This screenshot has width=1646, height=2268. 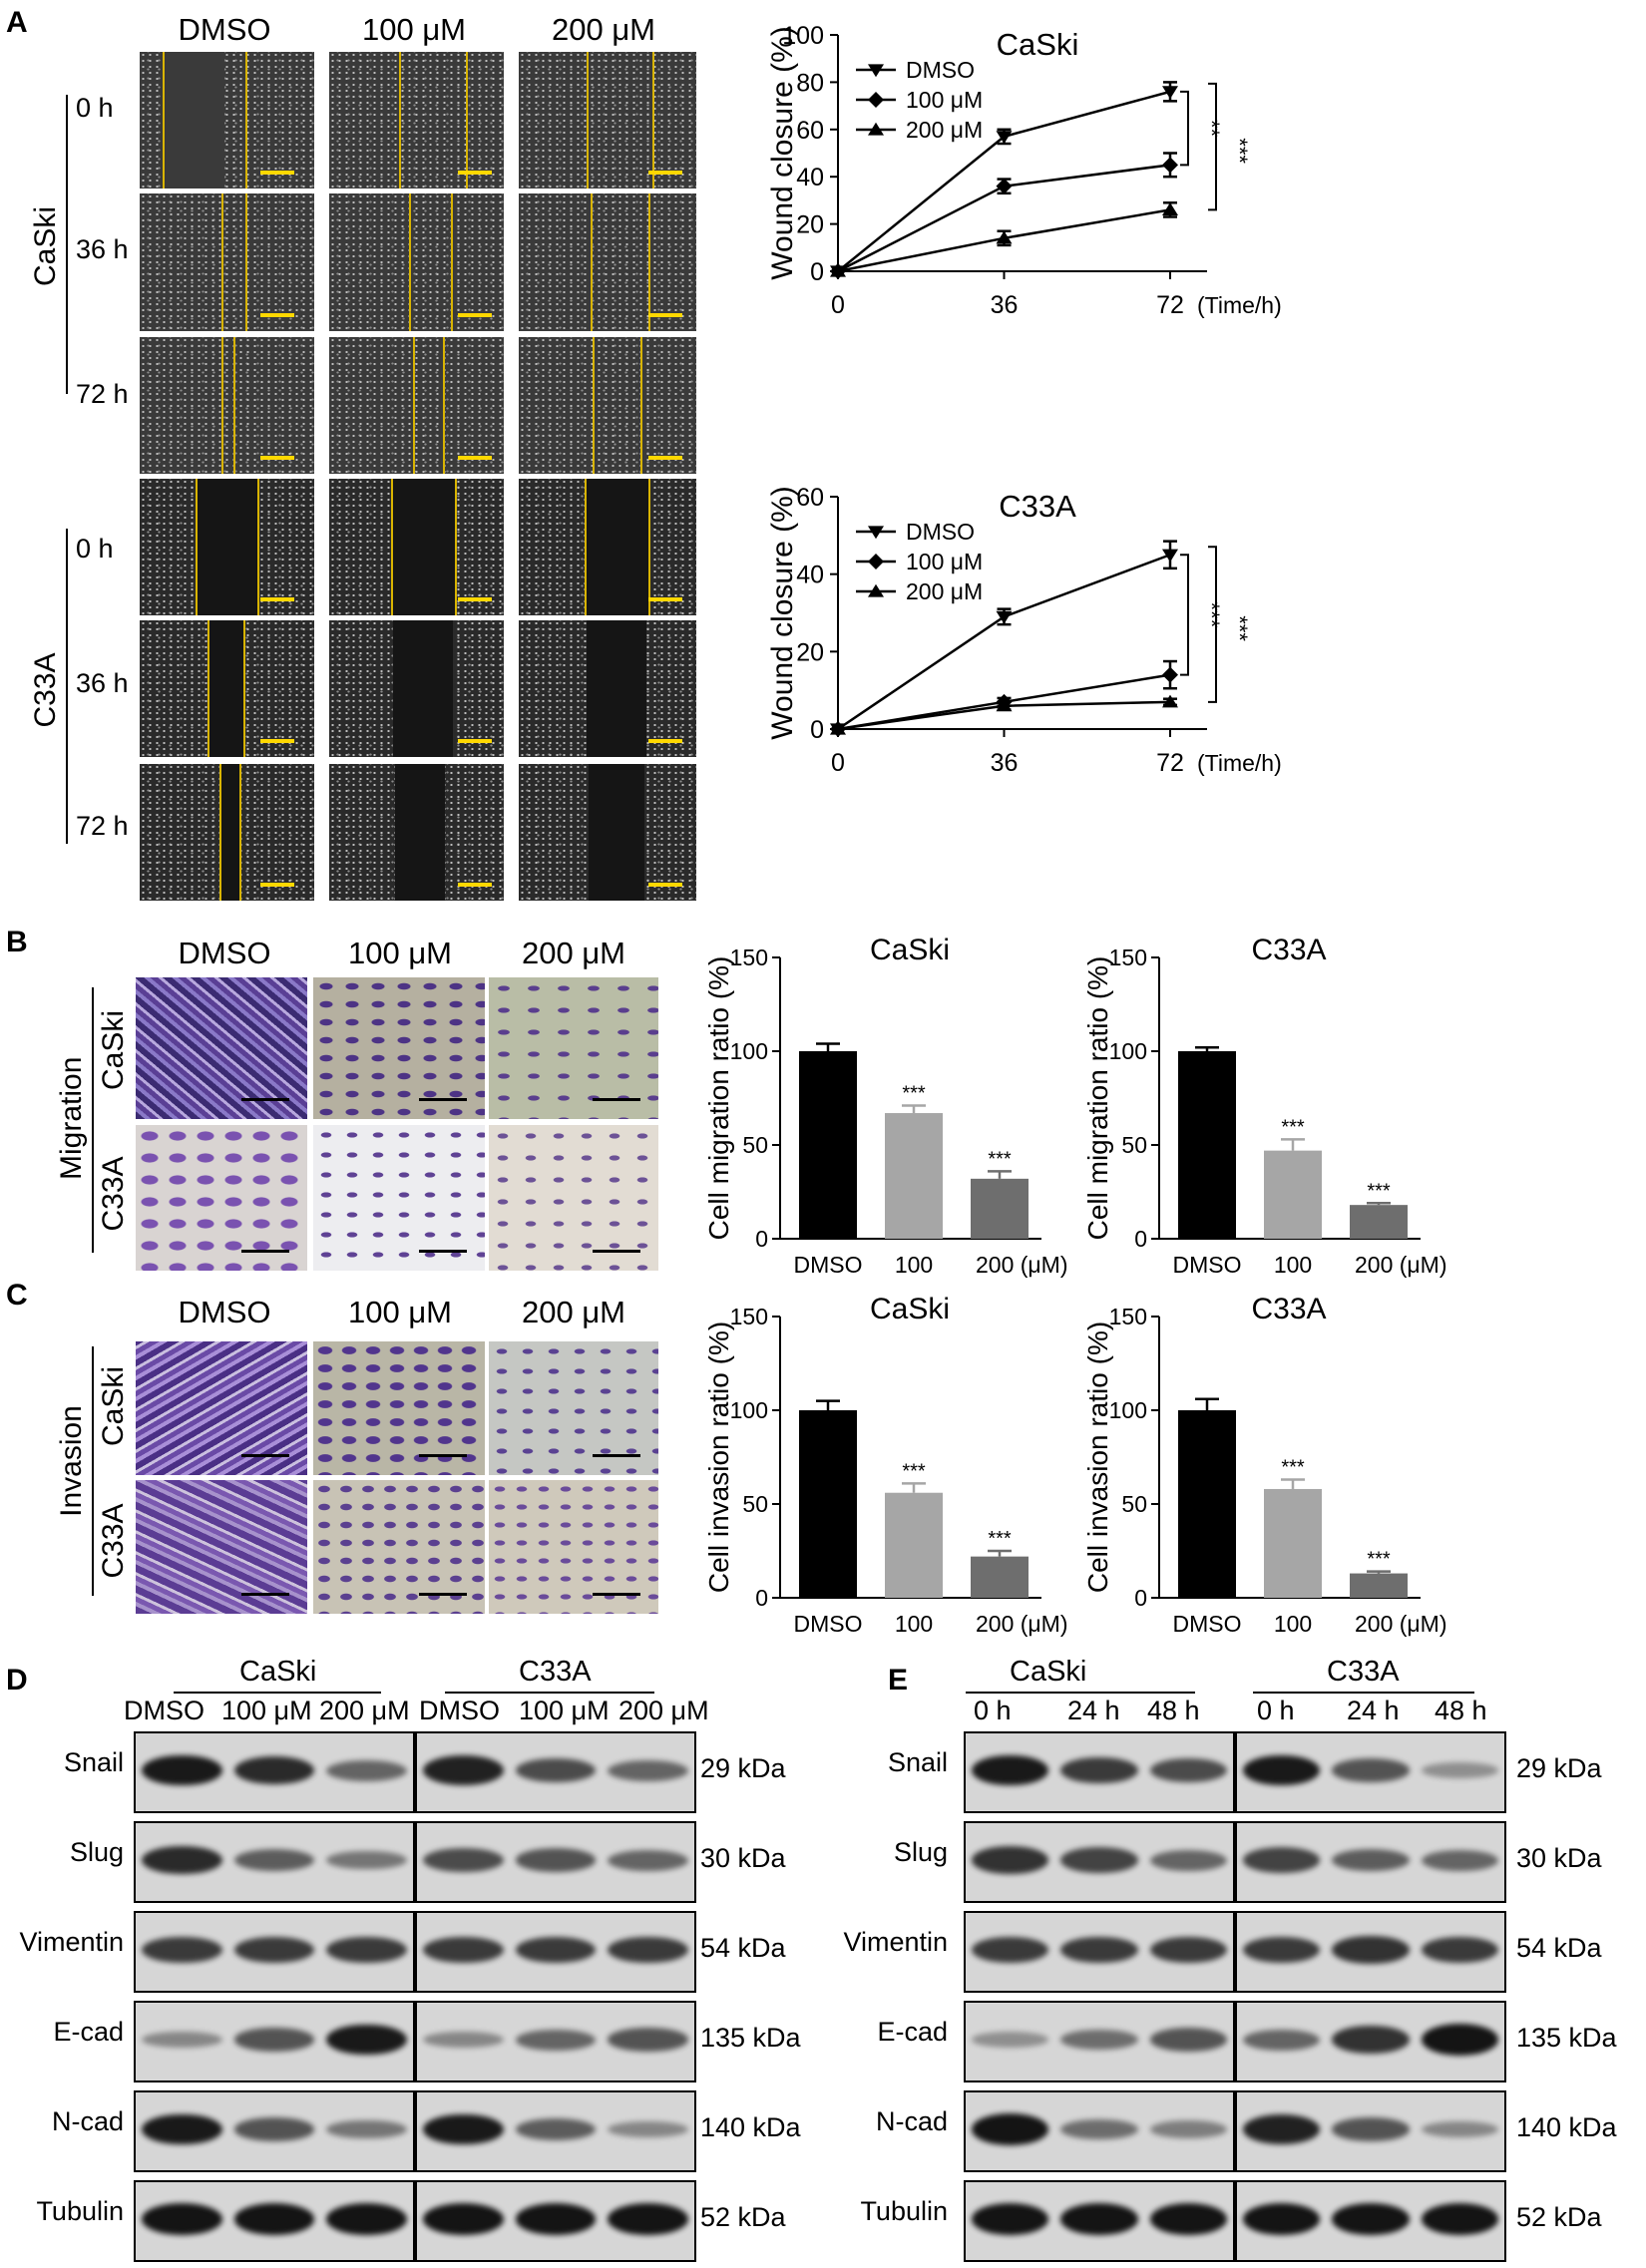 I want to click on wound-image-c33a-dmso-72h, so click(x=227, y=832).